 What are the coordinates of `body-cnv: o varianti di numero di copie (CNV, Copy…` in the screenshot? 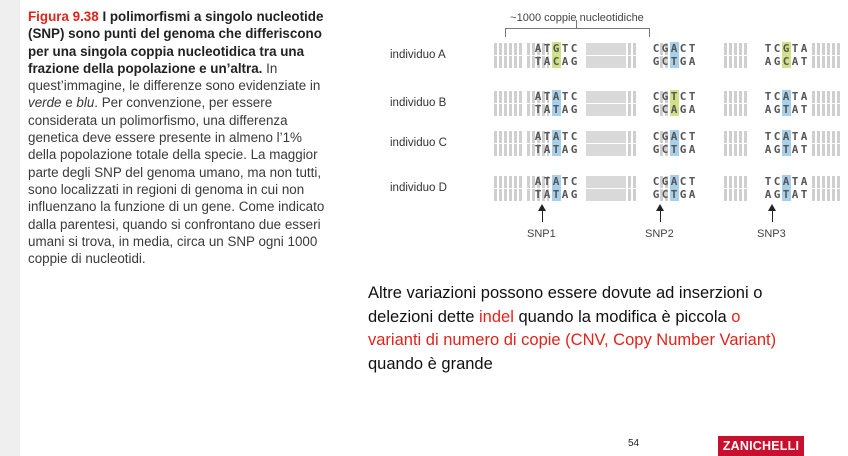 It's located at (572, 328).